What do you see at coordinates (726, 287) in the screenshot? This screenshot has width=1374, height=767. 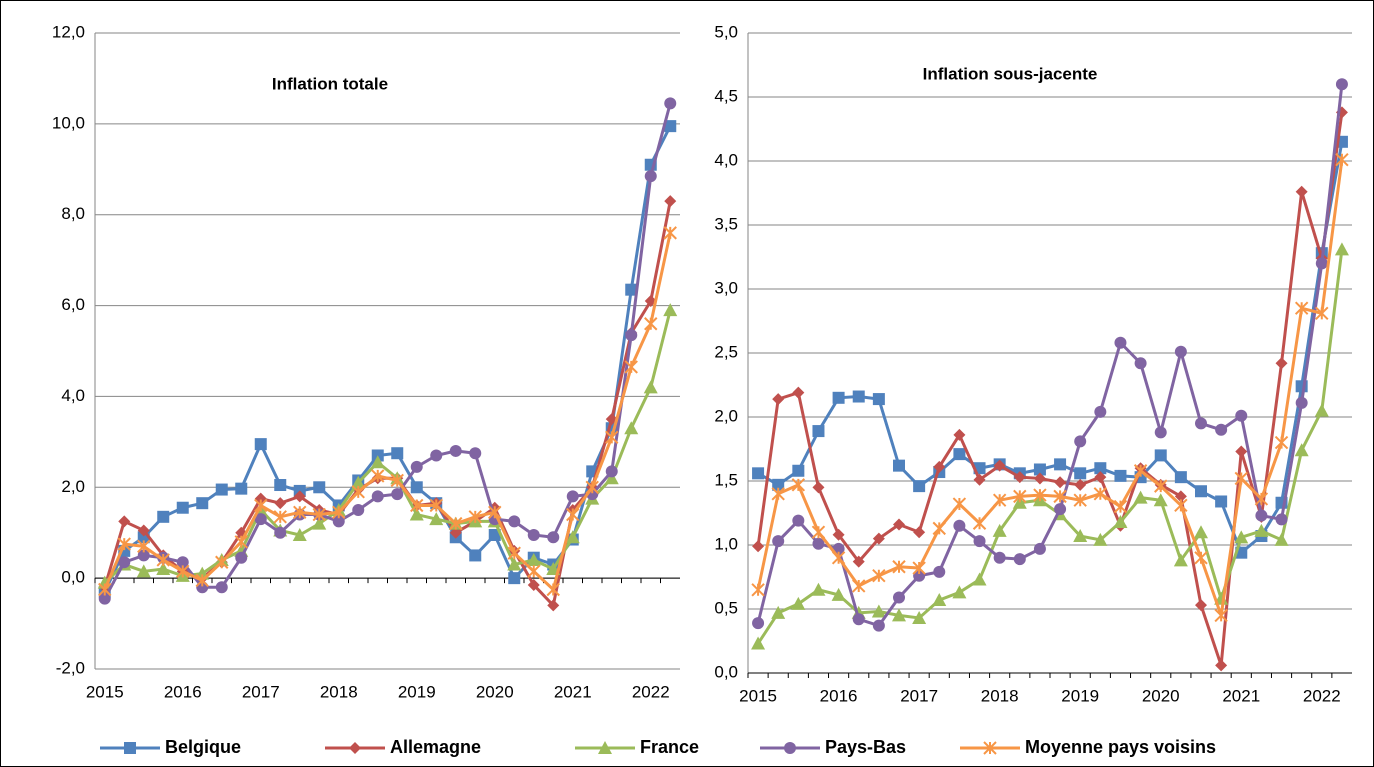 I see `y-tick-label: 3,0` at bounding box center [726, 287].